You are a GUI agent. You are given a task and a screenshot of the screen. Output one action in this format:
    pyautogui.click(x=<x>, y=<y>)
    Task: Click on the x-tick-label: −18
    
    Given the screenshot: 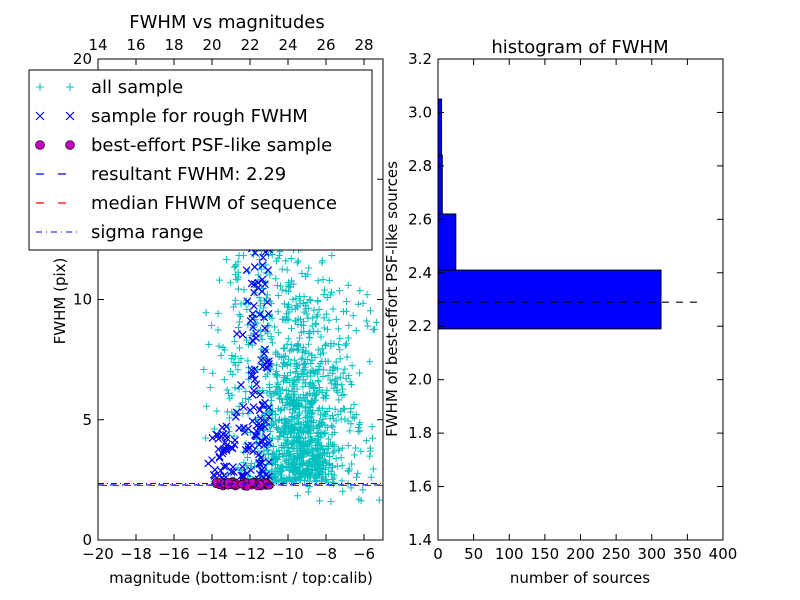 What is the action you would take?
    pyautogui.click(x=136, y=554)
    